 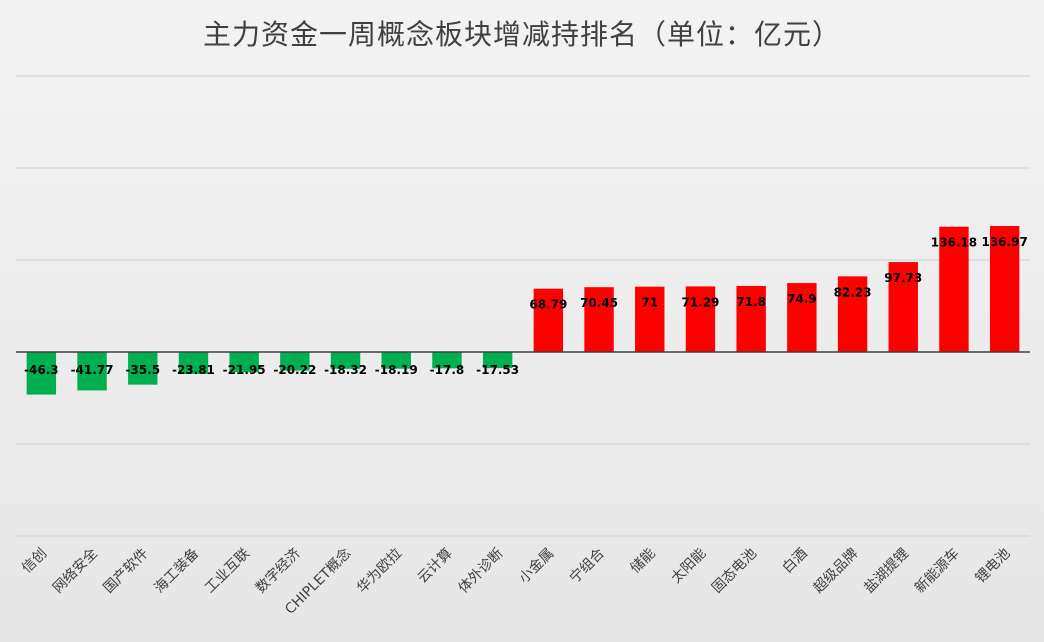 What do you see at coordinates (177, 571) in the screenshot?
I see `category-label: 海工装备` at bounding box center [177, 571].